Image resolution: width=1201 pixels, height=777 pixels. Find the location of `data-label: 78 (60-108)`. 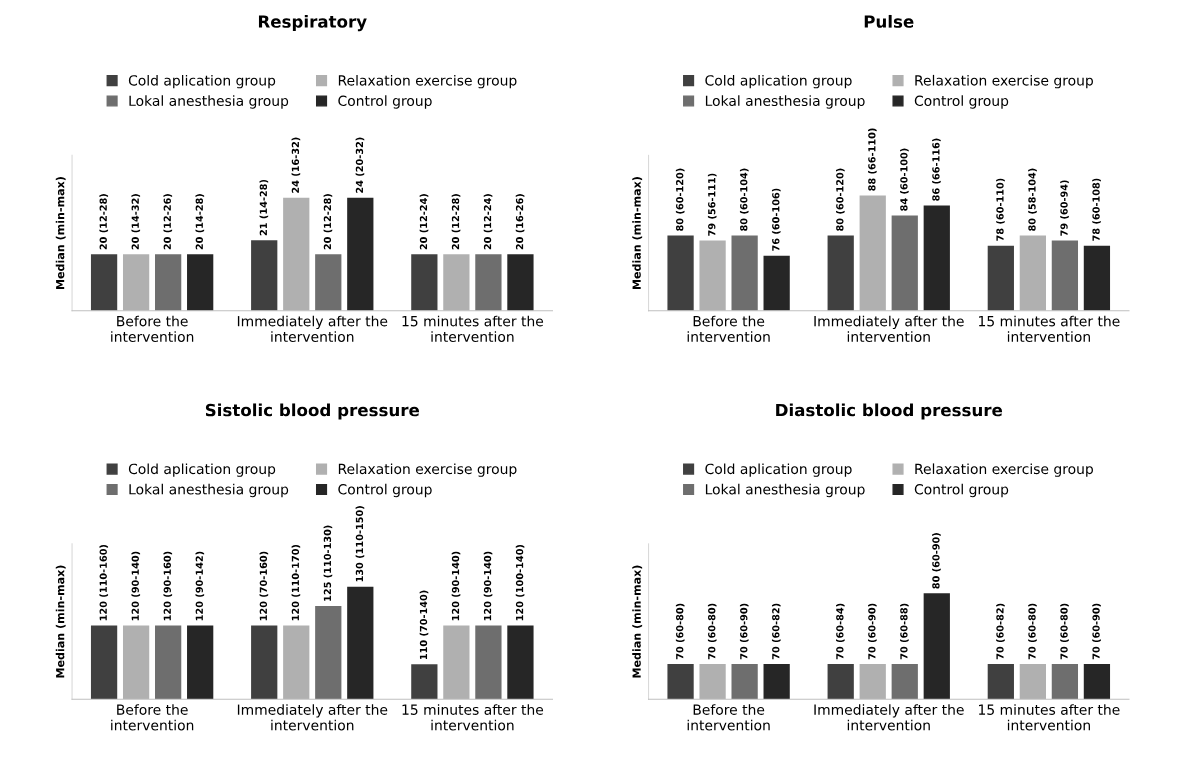

data-label: 78 (60-108) is located at coordinates (1096, 209).